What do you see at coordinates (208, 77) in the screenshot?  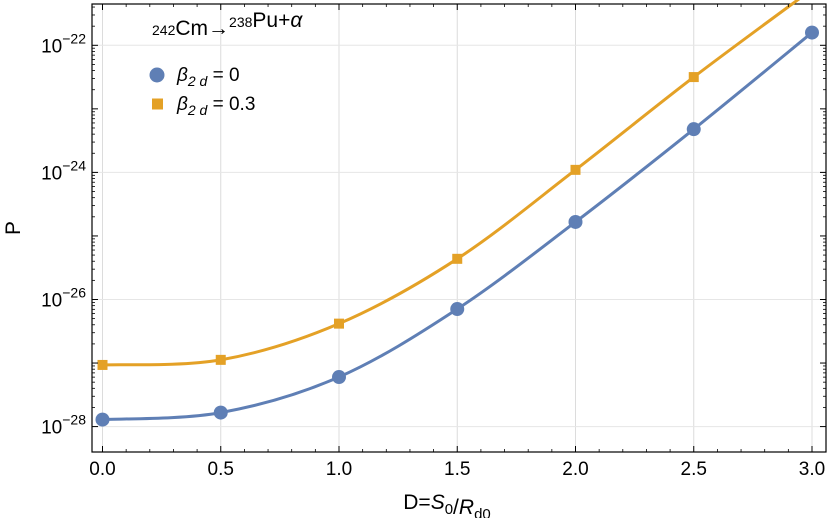 I see `legend-label: β2 d = 0` at bounding box center [208, 77].